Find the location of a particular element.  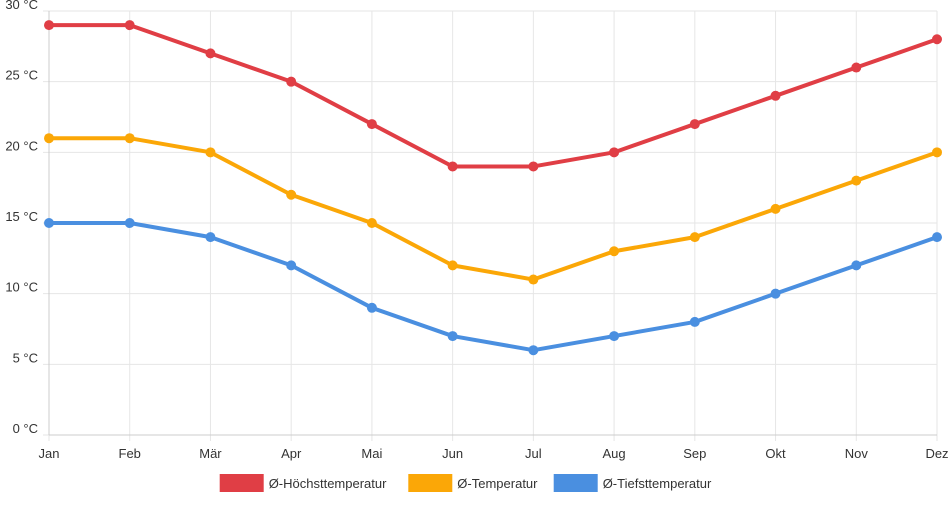

legend-item-3: Ø-Tiefsttemperatur is located at coordinates (632, 483).